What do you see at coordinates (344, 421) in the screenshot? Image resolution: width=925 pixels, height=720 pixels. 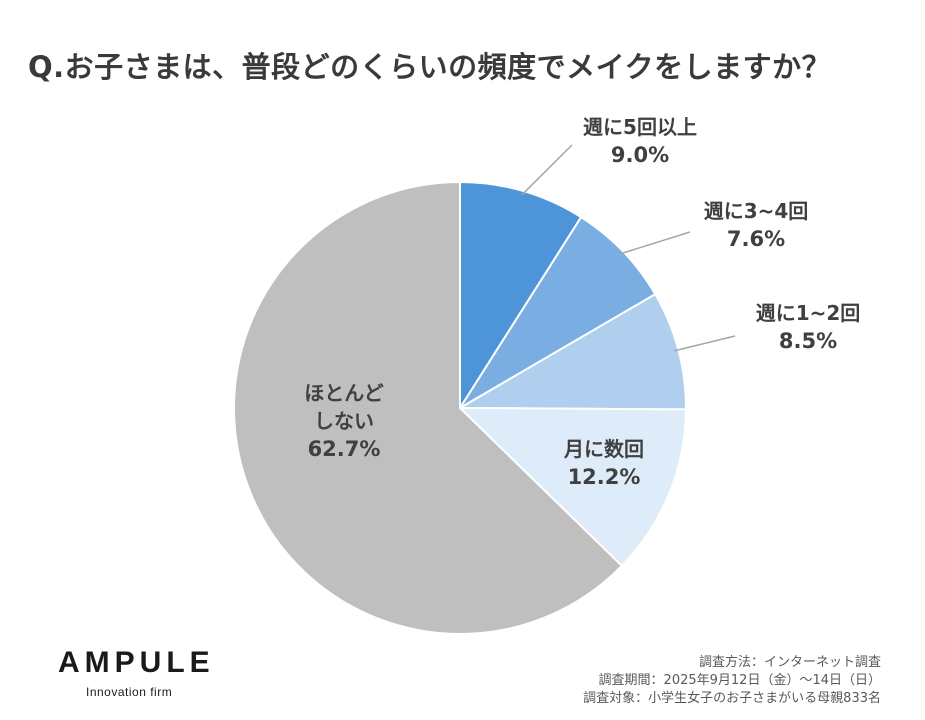 I see `slice-category-label: しない` at bounding box center [344, 421].